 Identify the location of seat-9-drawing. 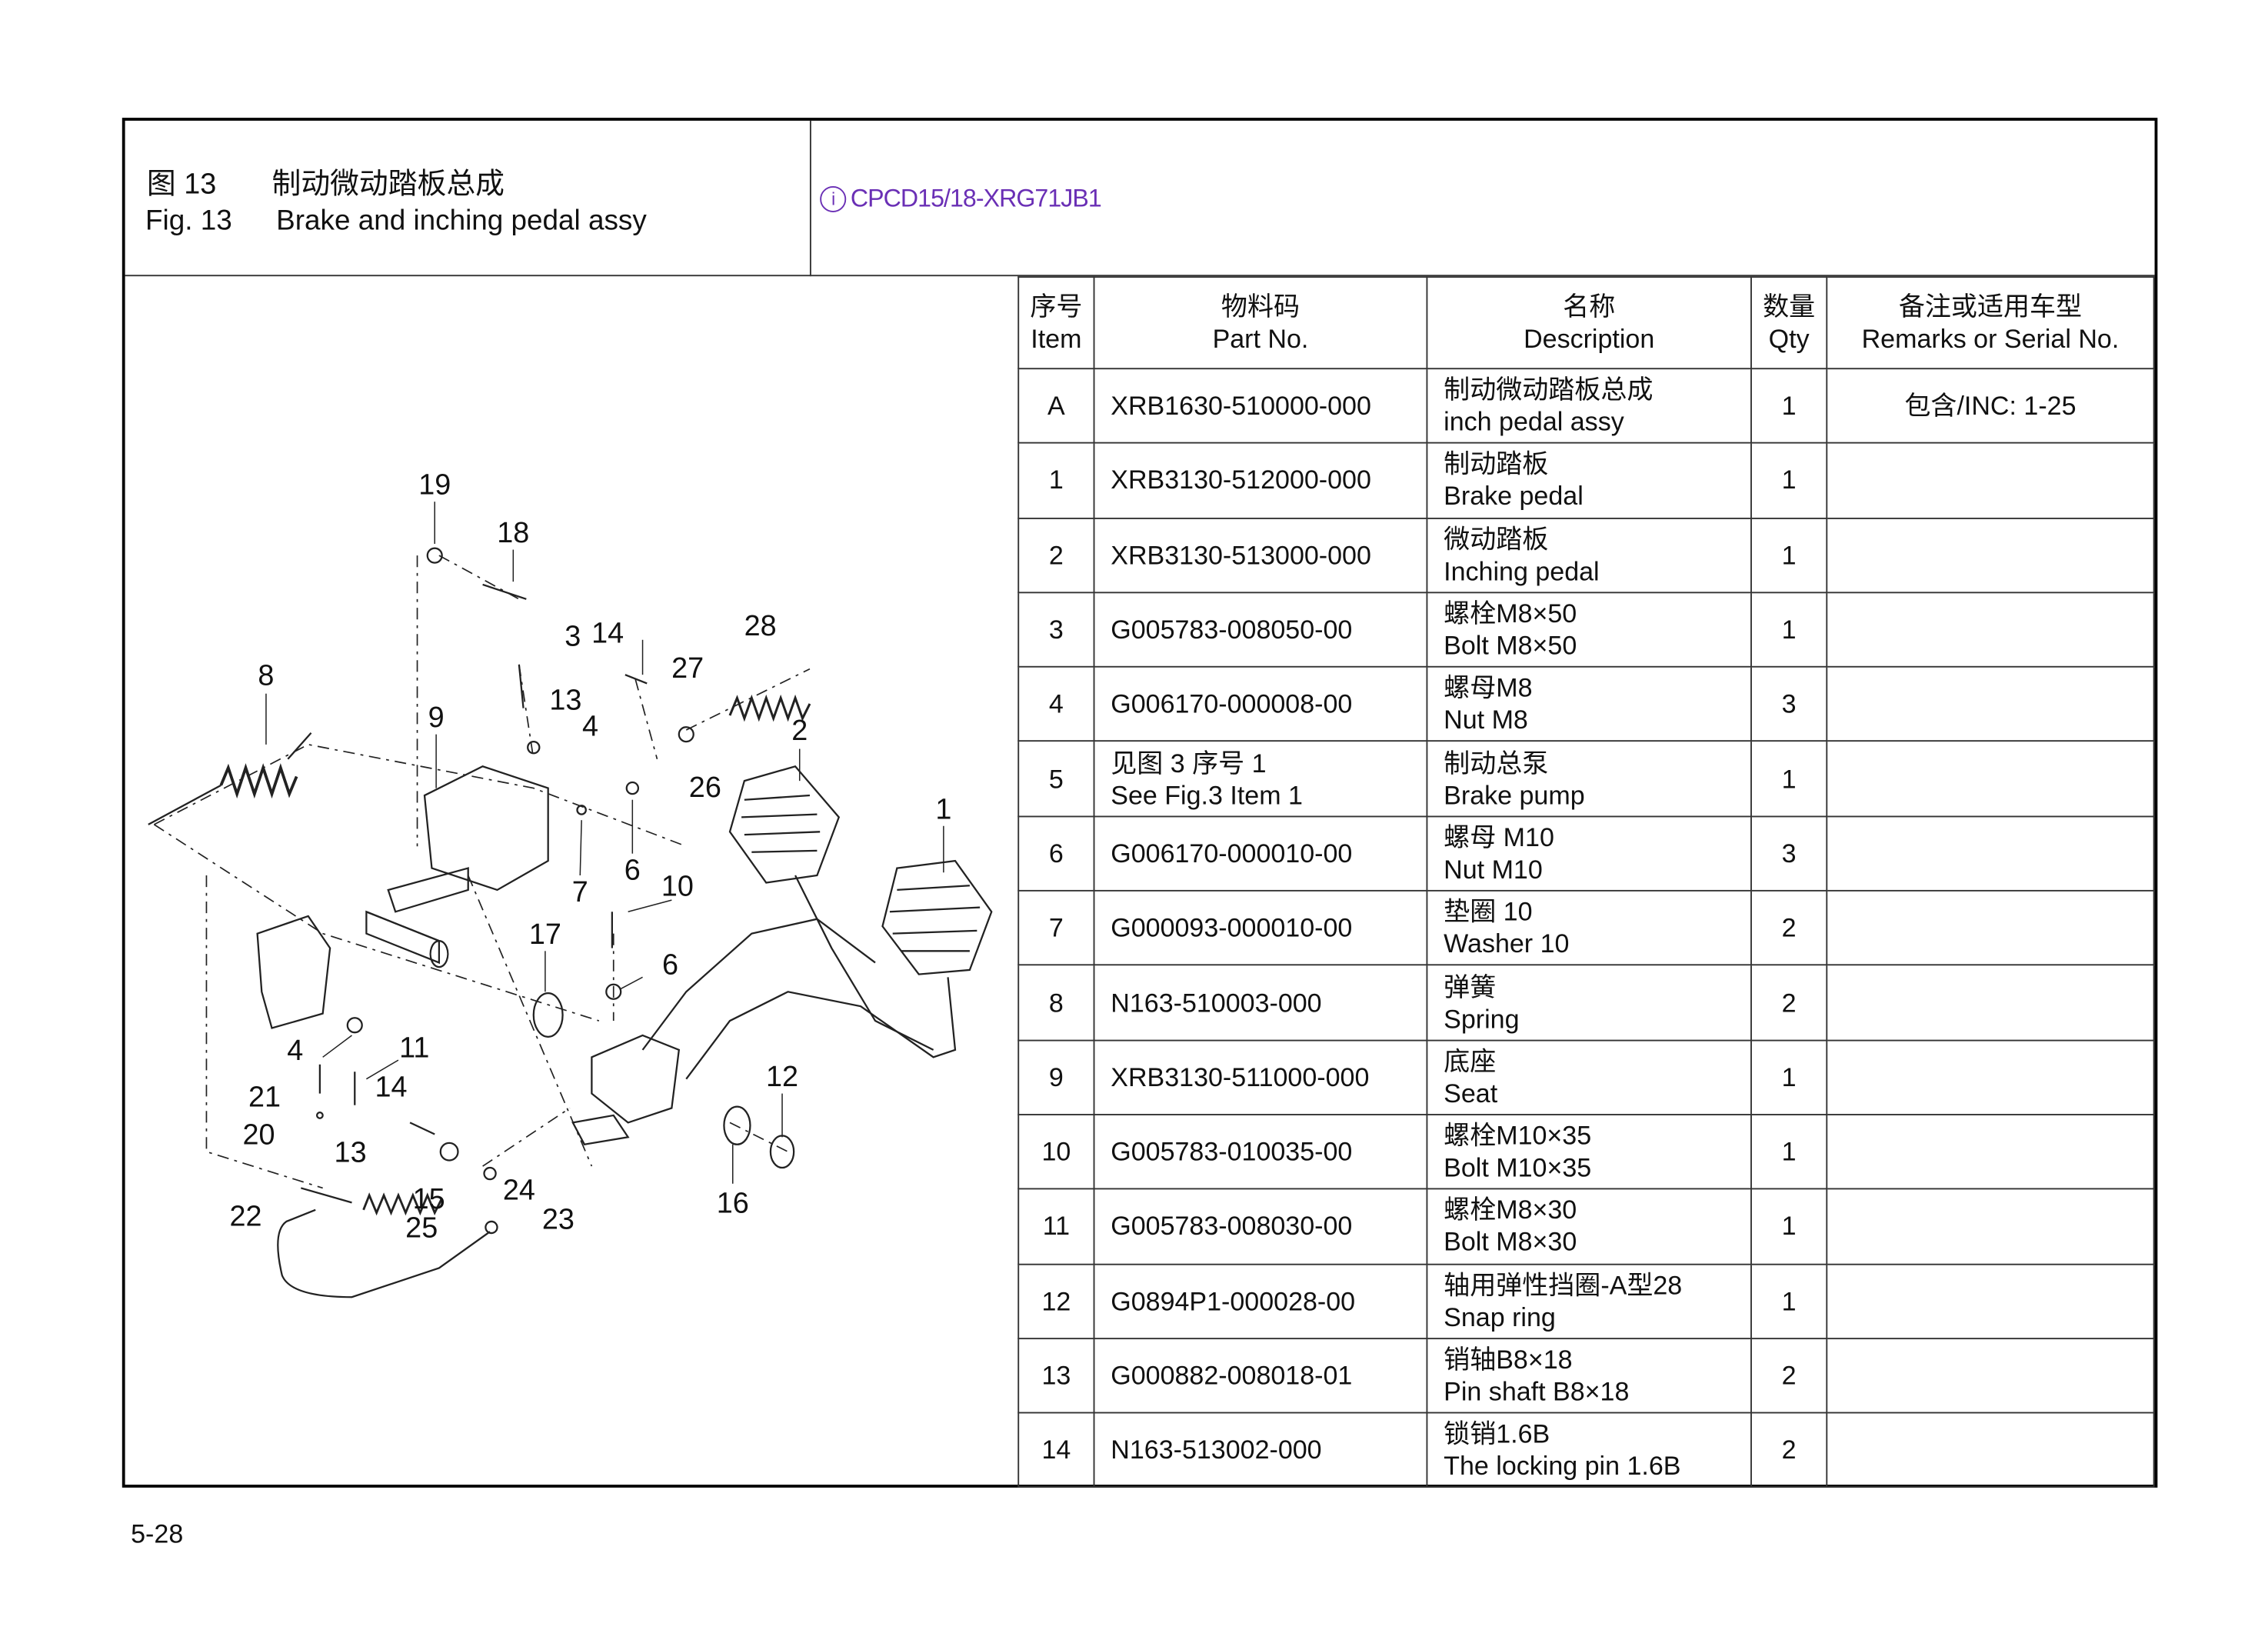
(403, 897).